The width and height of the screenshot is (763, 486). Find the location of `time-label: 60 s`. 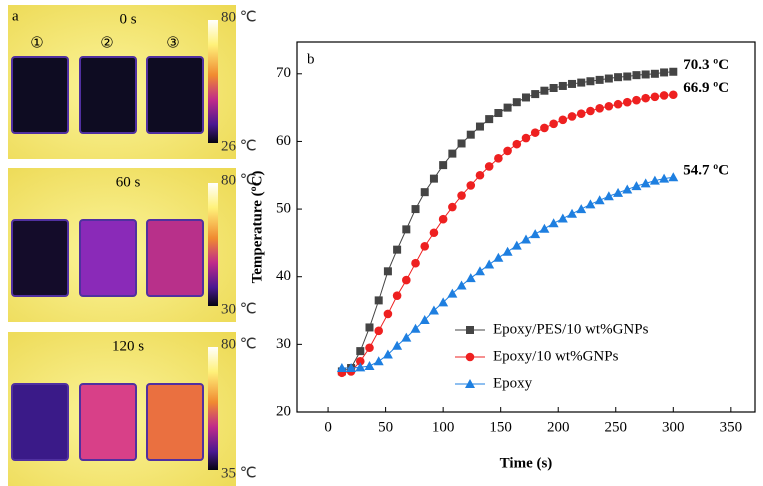

time-label: 60 s is located at coordinates (128, 182).